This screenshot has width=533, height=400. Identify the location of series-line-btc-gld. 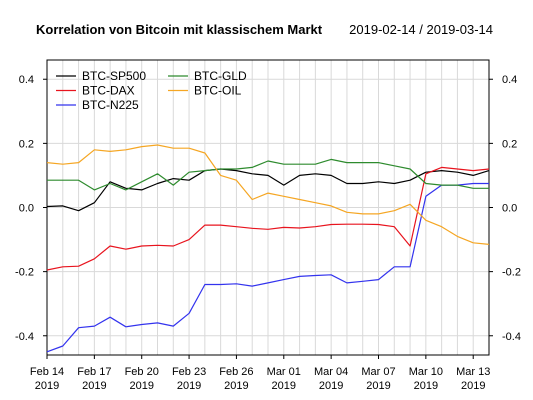
(268, 174).